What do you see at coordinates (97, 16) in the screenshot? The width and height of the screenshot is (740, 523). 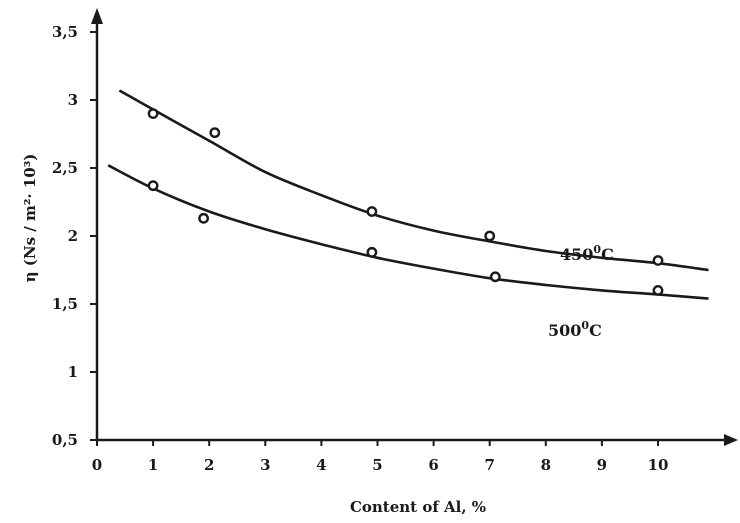 I see `y-axis-arrow` at bounding box center [97, 16].